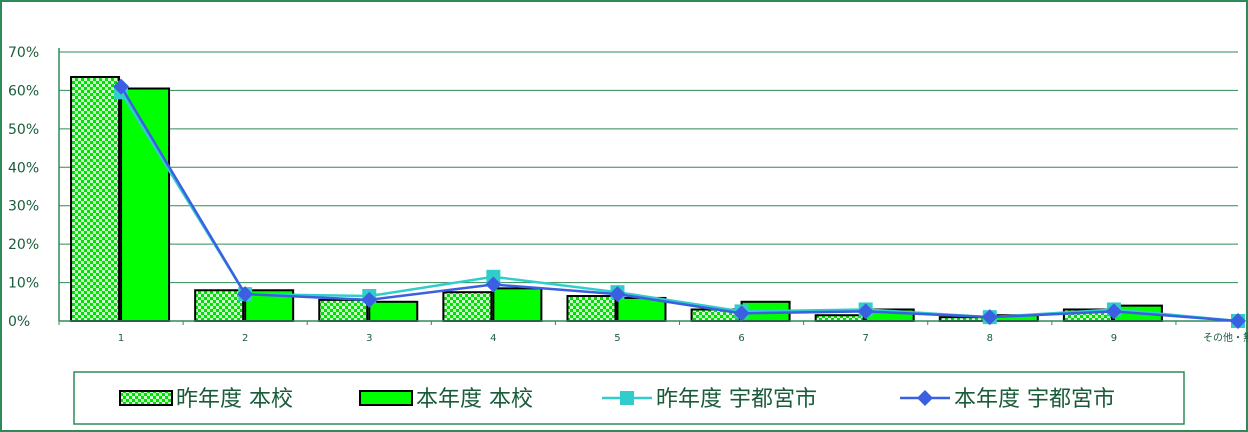  Describe the element at coordinates (617, 338) in the screenshot. I see `x-tick-label: 5` at that location.